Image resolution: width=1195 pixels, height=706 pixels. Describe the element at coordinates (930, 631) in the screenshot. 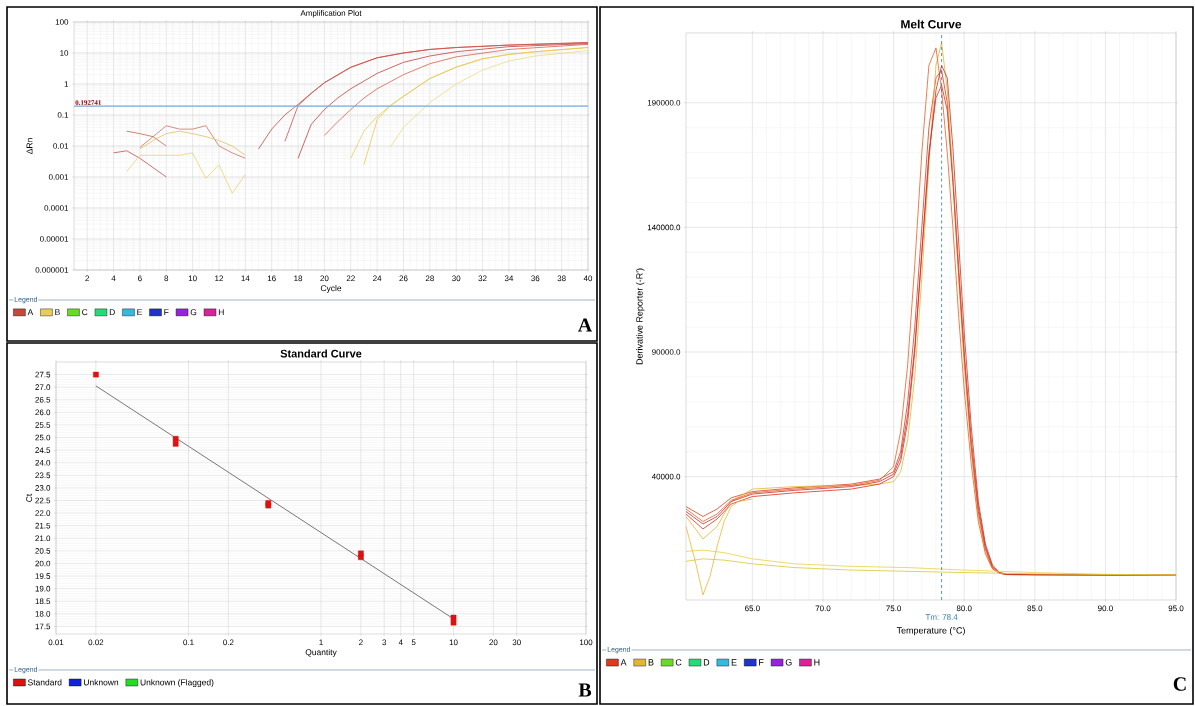

I see `x-axis-title: Temperature (°C)` at that location.